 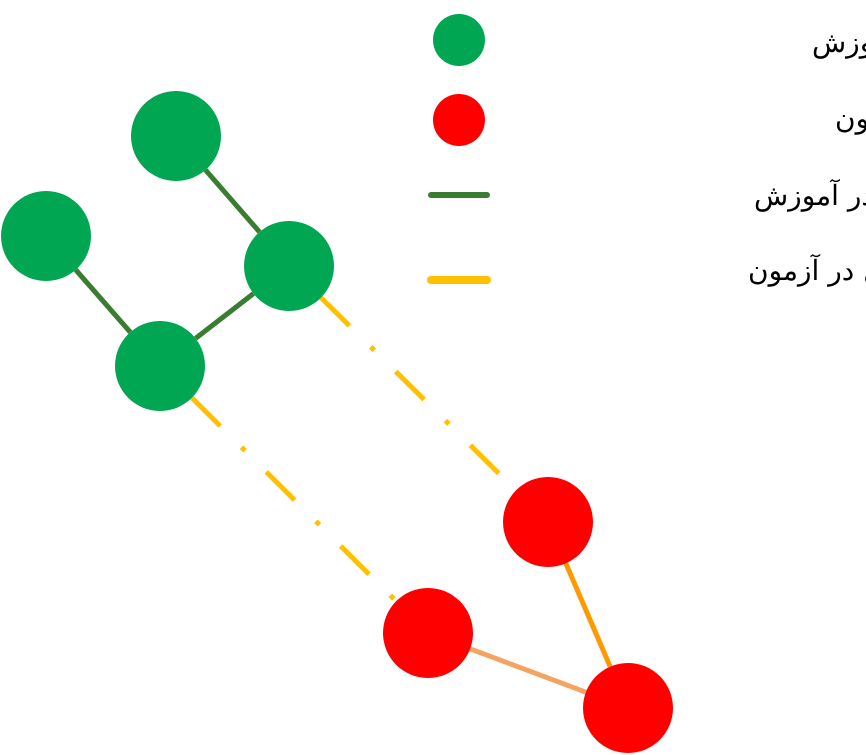 I want to click on train-drug-node-g1, so click(x=46, y=236).